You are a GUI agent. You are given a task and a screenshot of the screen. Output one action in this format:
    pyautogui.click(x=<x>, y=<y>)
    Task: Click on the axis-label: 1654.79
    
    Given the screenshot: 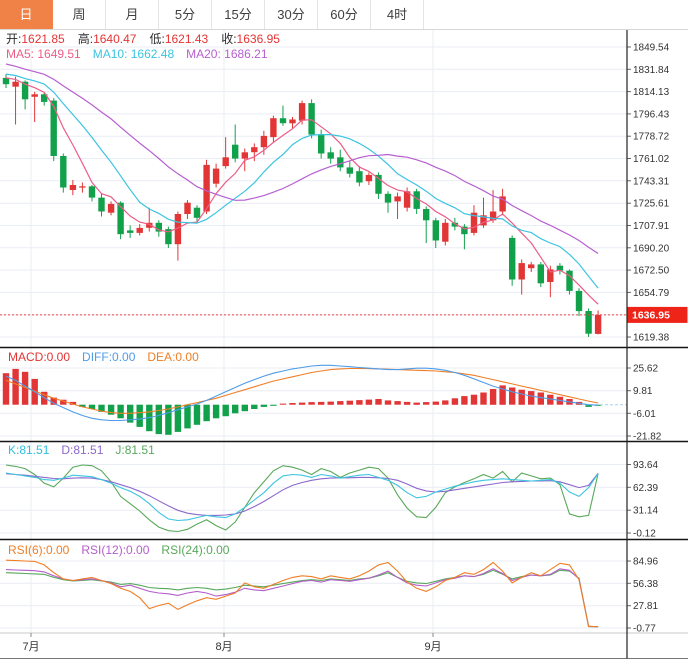 What is the action you would take?
    pyautogui.click(x=651, y=293)
    